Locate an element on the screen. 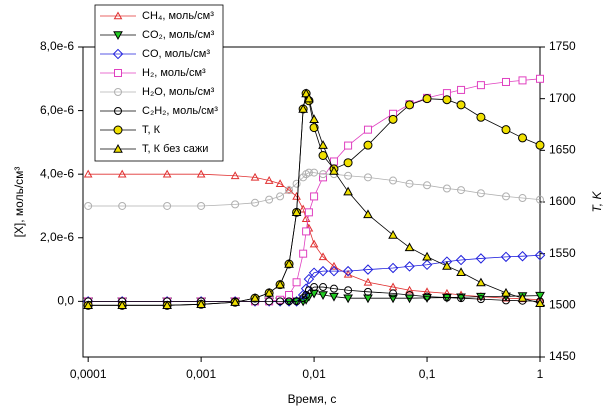 This screenshot has height=413, width=613. legend-label: T, К без сажи is located at coordinates (175, 149).